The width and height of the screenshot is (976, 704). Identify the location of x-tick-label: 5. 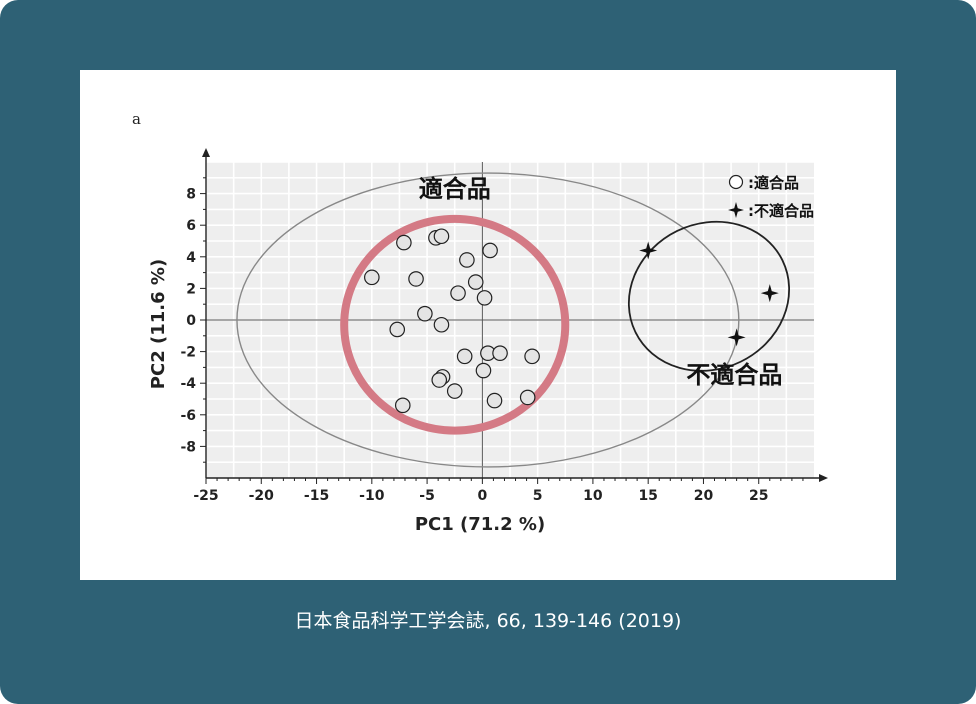
(538, 496).